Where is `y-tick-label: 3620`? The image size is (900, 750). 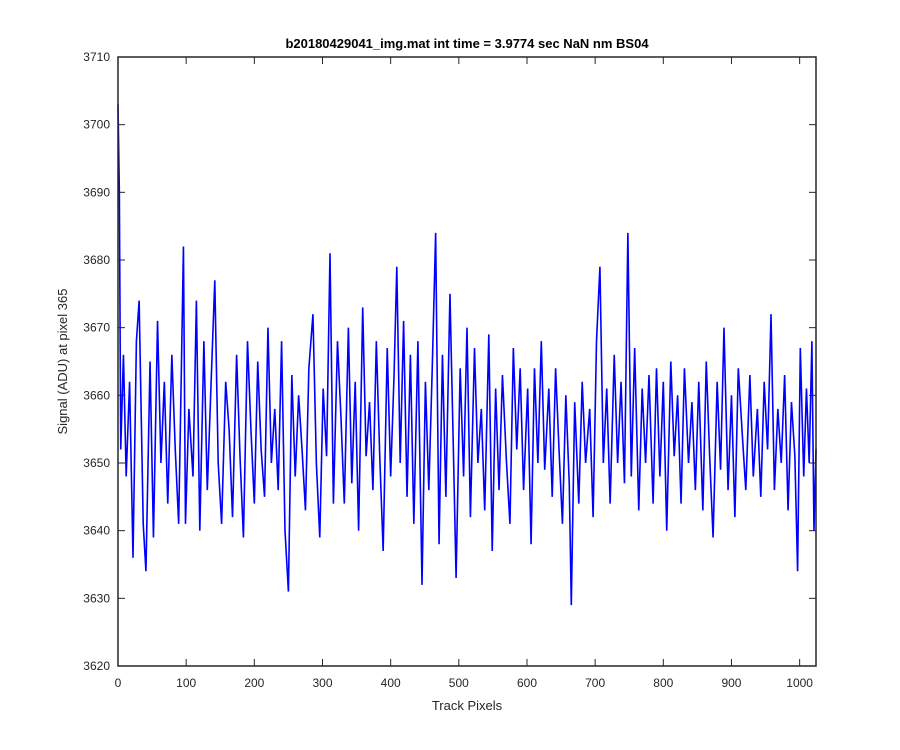
y-tick-label: 3620 is located at coordinates (96, 666).